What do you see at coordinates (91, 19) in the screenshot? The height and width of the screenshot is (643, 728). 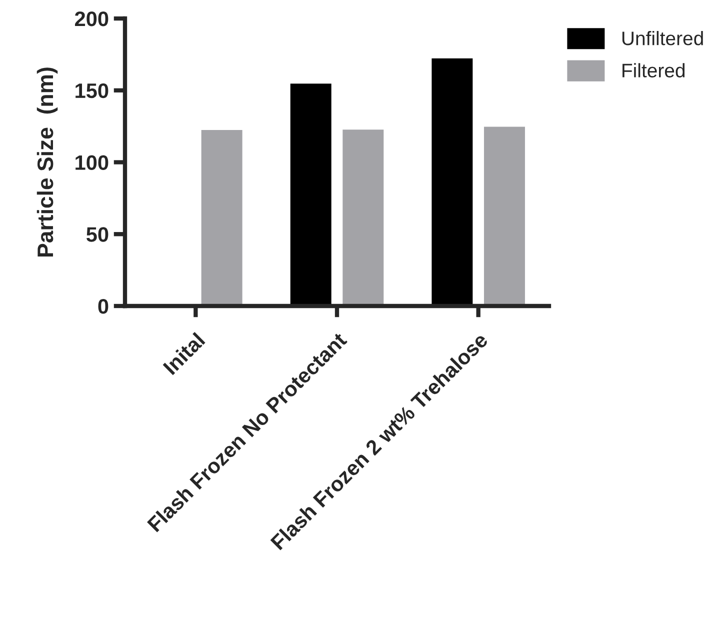 I see `y-tick-label: 200` at bounding box center [91, 19].